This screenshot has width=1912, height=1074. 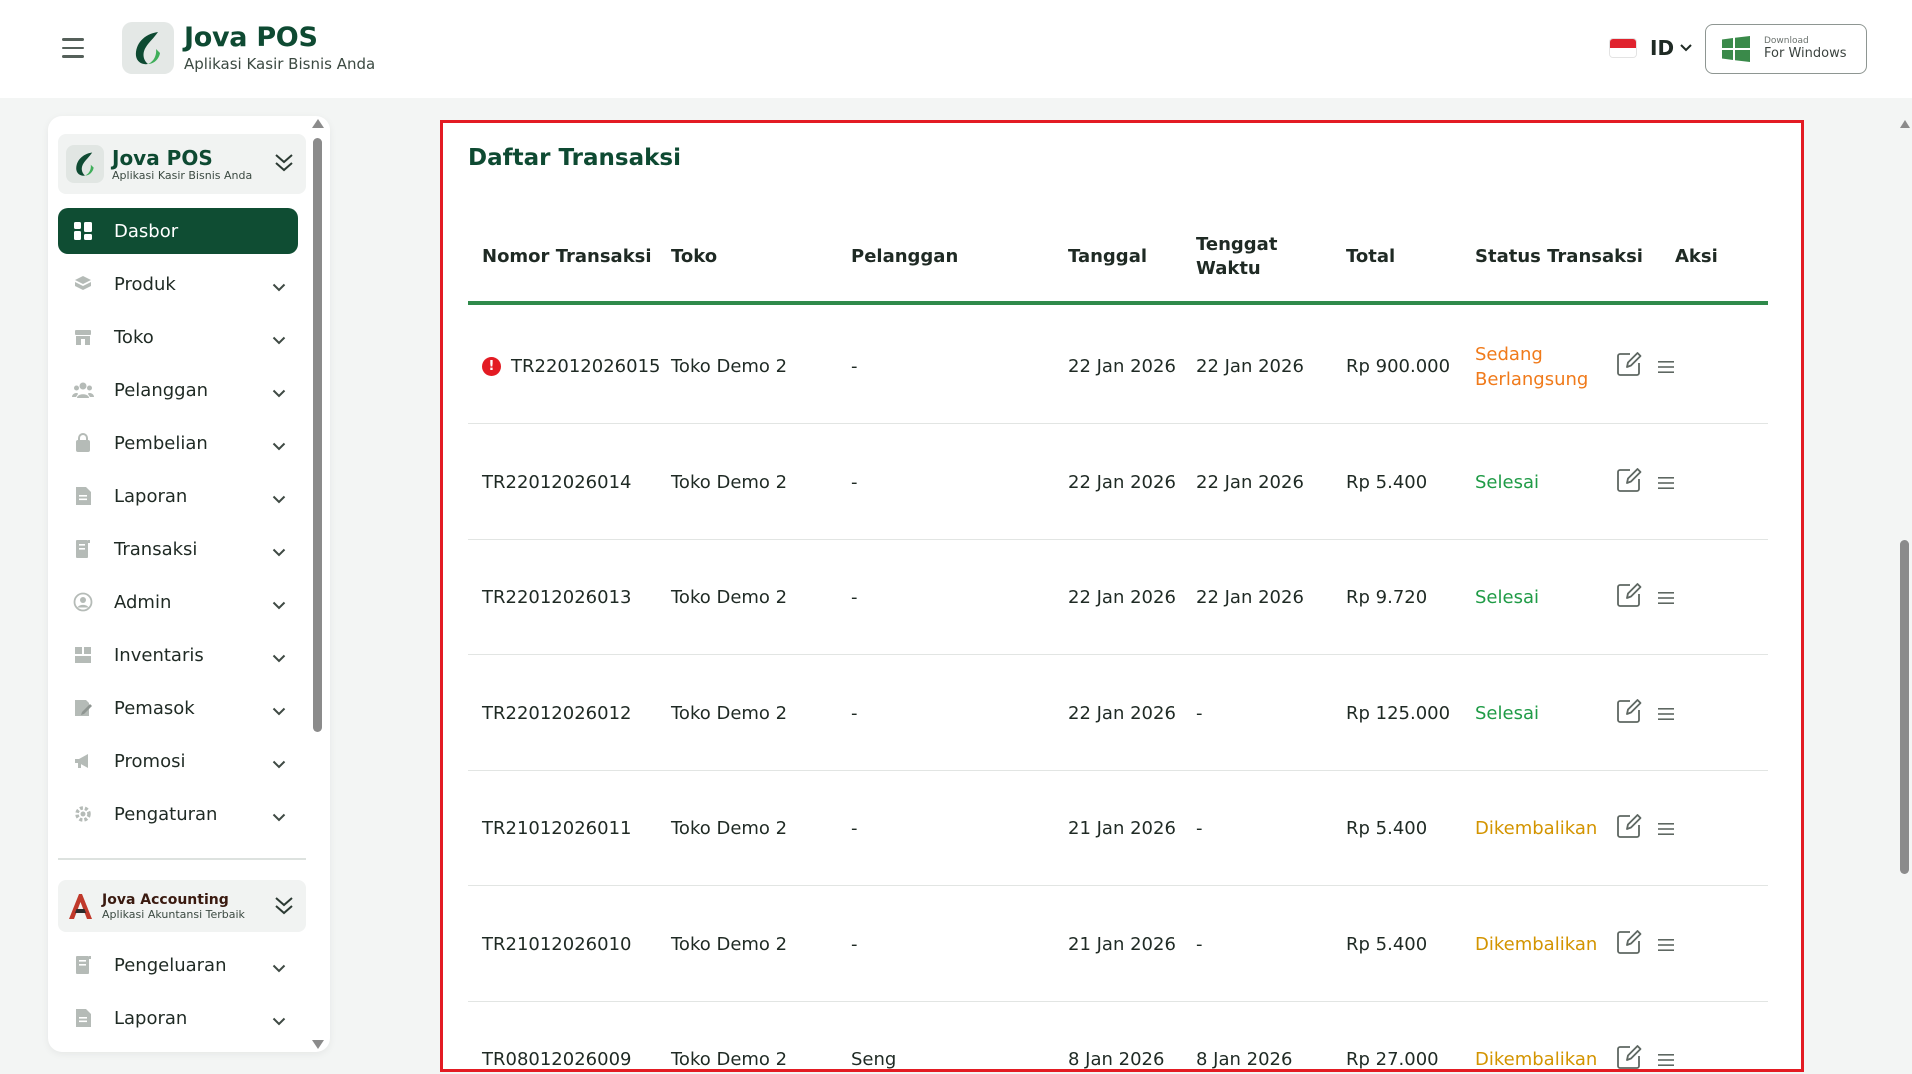 I want to click on column-header-store: Toko, so click(x=694, y=256).